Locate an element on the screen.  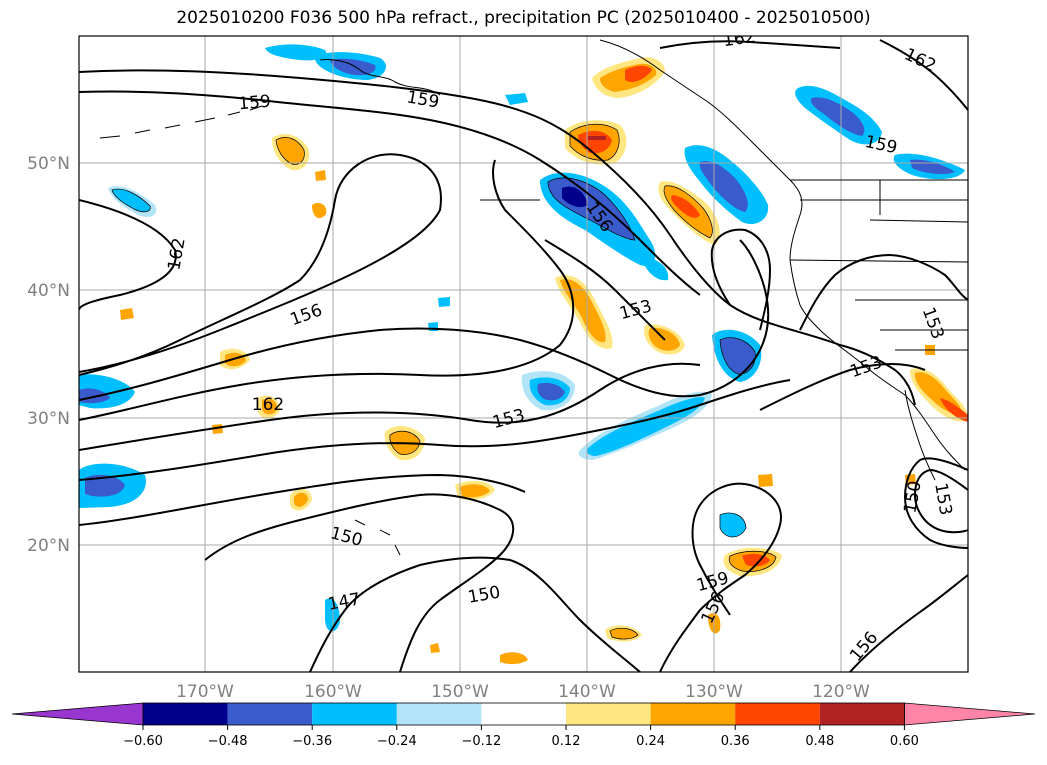
lon-label: 150°W is located at coordinates (460, 692).